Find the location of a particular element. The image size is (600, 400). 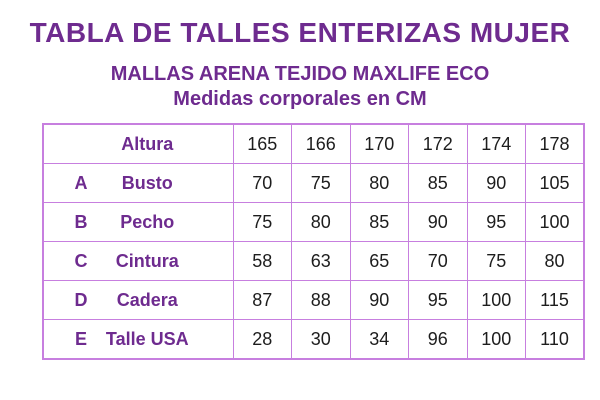

row-label: Busto is located at coordinates (147, 182).